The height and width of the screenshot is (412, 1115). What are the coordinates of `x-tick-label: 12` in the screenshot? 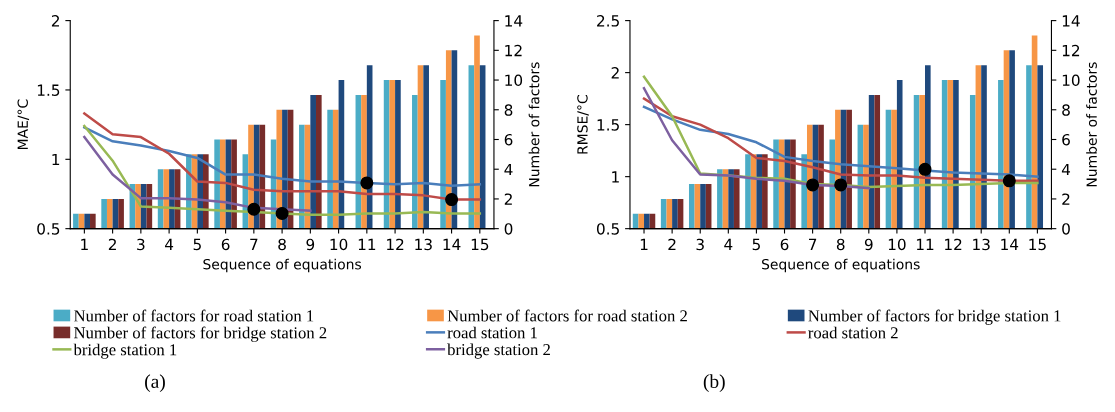 It's located at (953, 244).